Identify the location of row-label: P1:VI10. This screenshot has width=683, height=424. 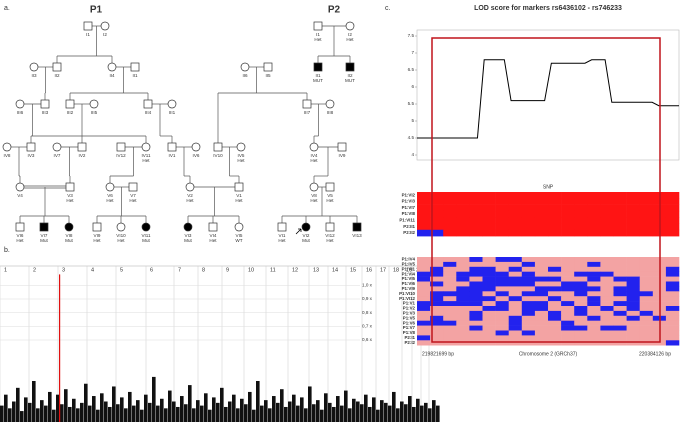
(407, 293).